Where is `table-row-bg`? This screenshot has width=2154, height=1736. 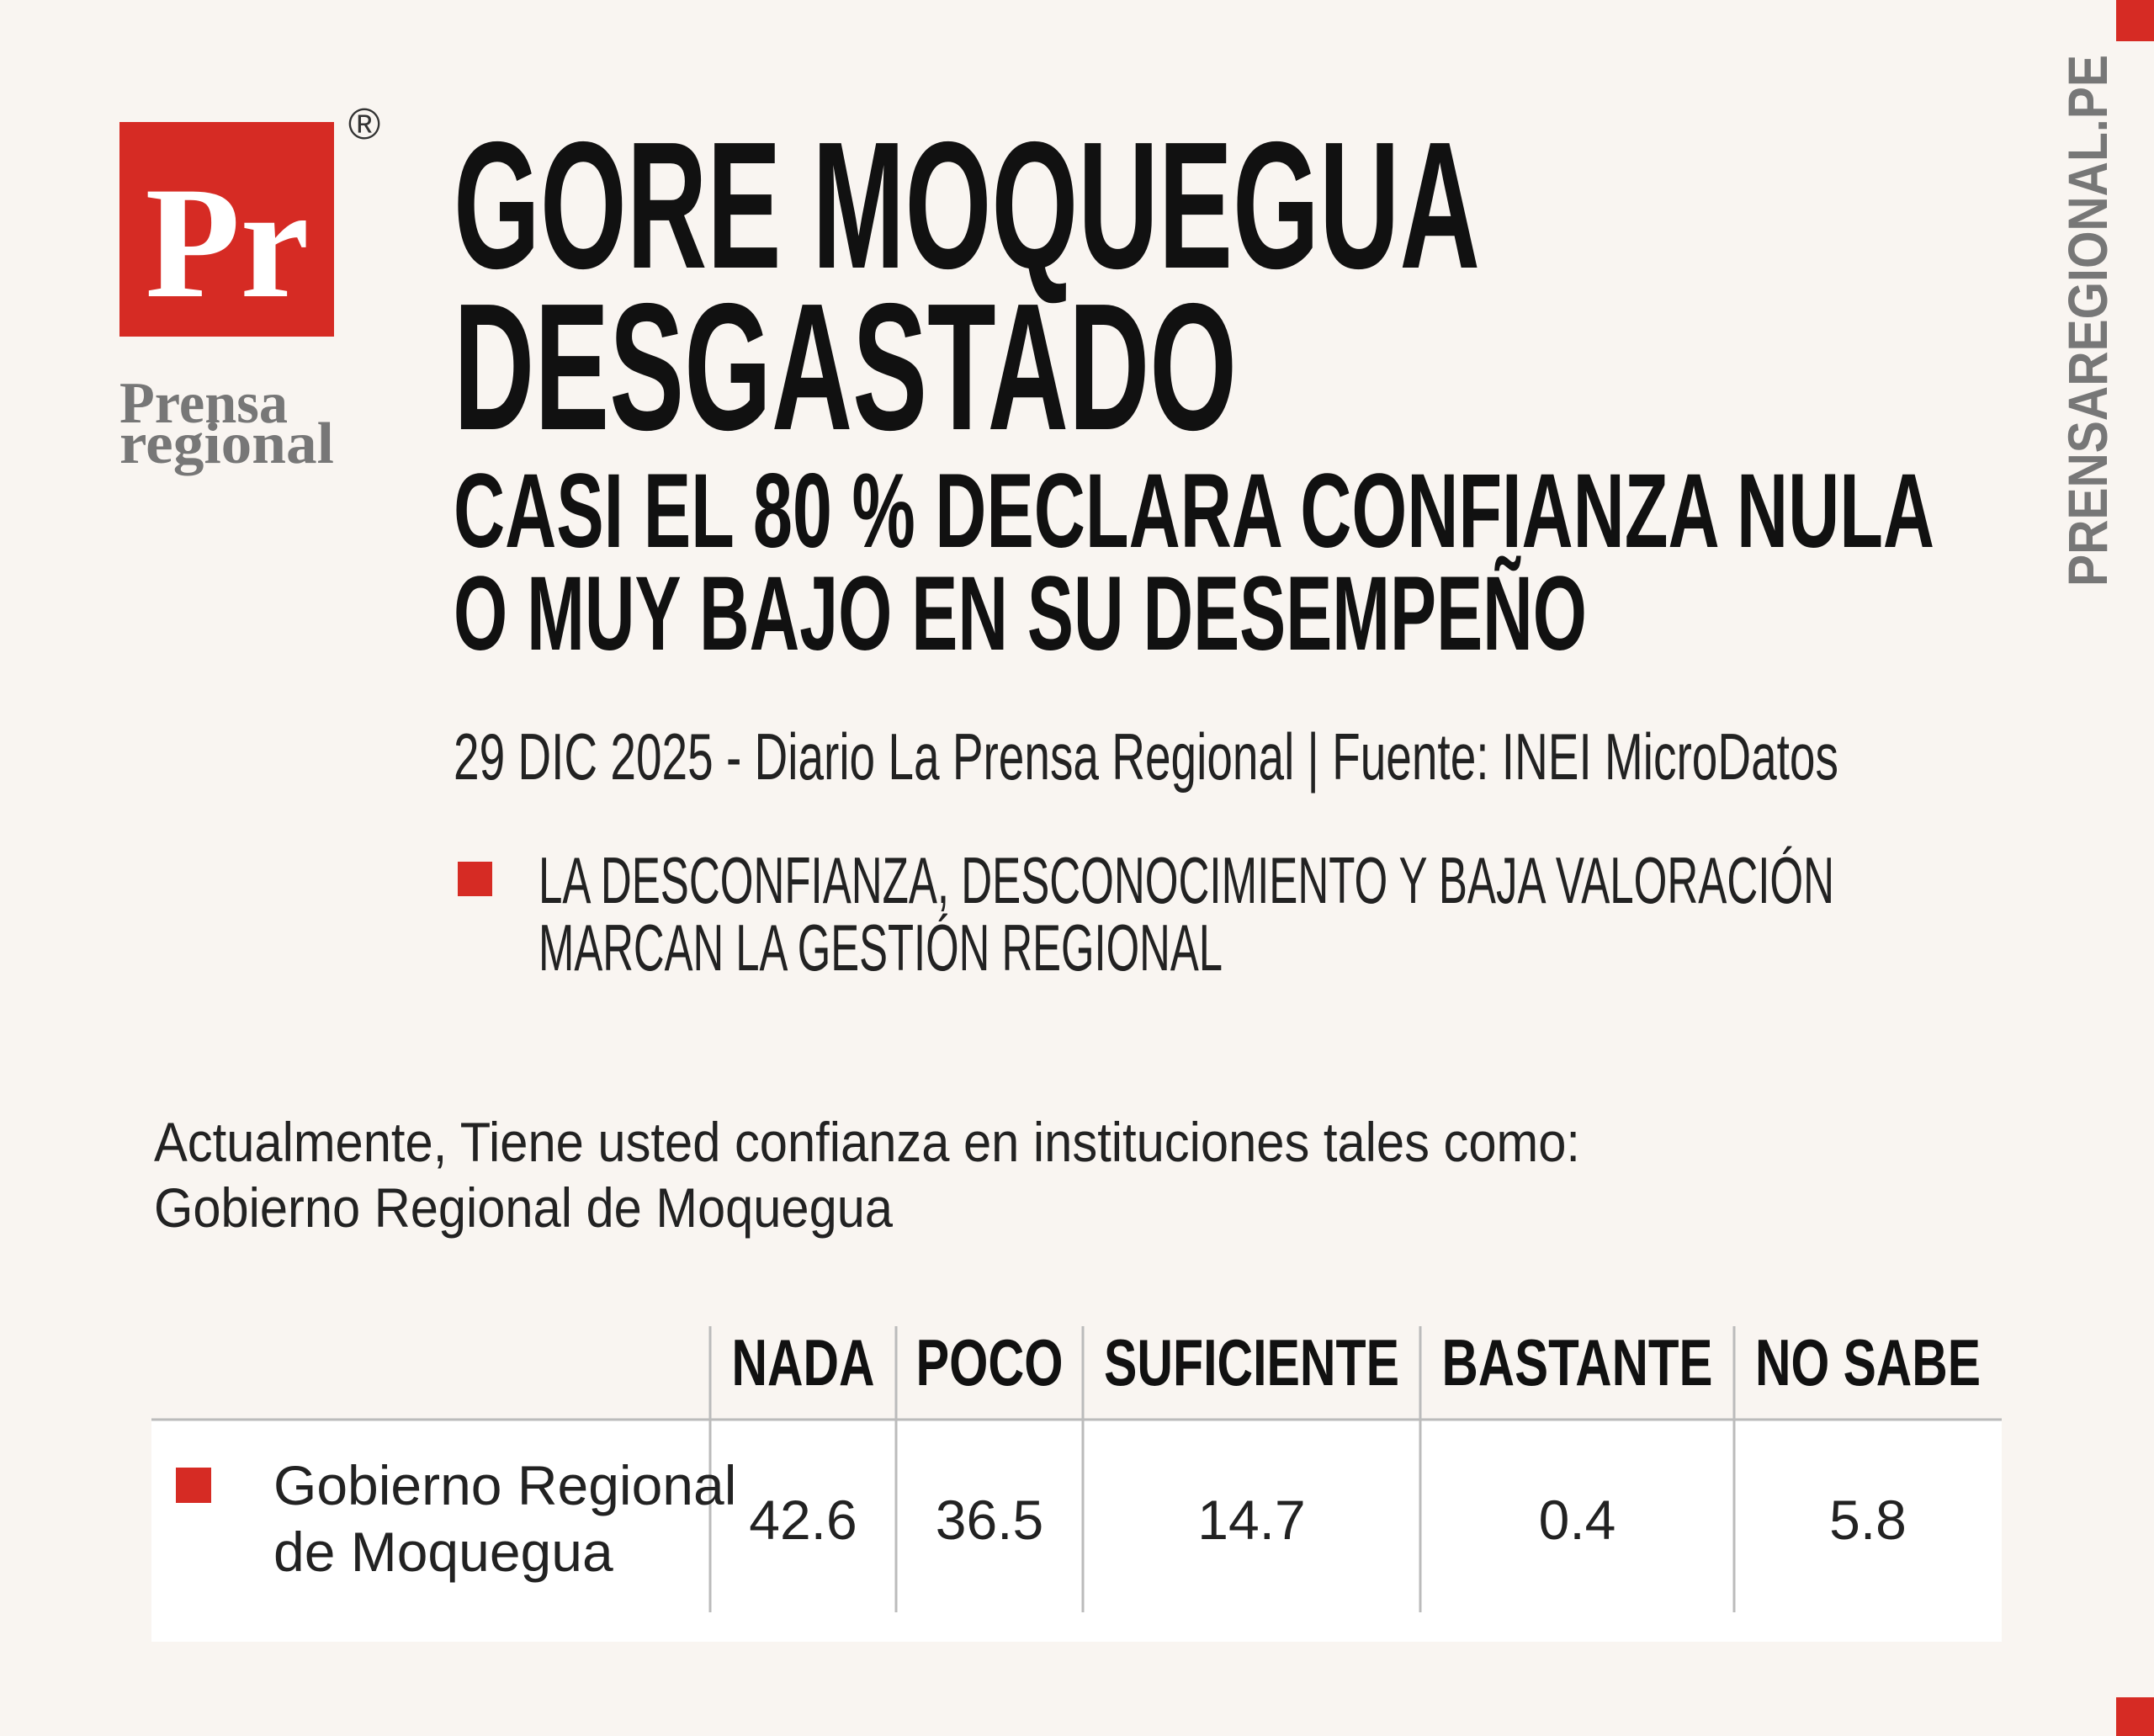
table-row-bg is located at coordinates (1076, 1531).